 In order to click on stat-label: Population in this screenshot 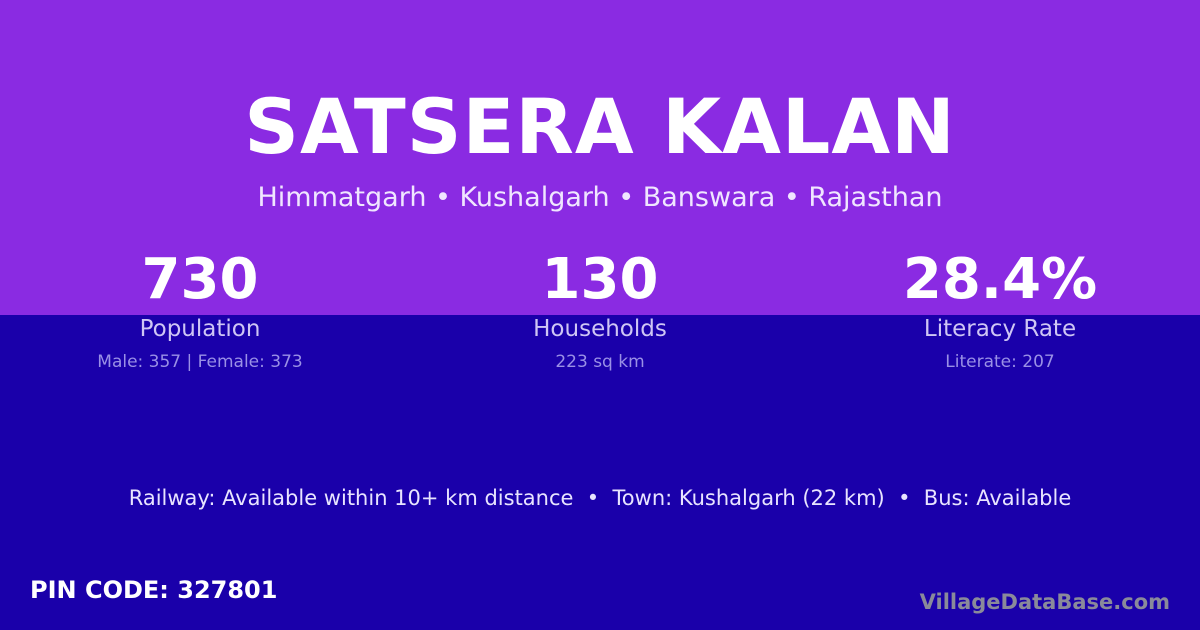, I will do `click(200, 329)`.